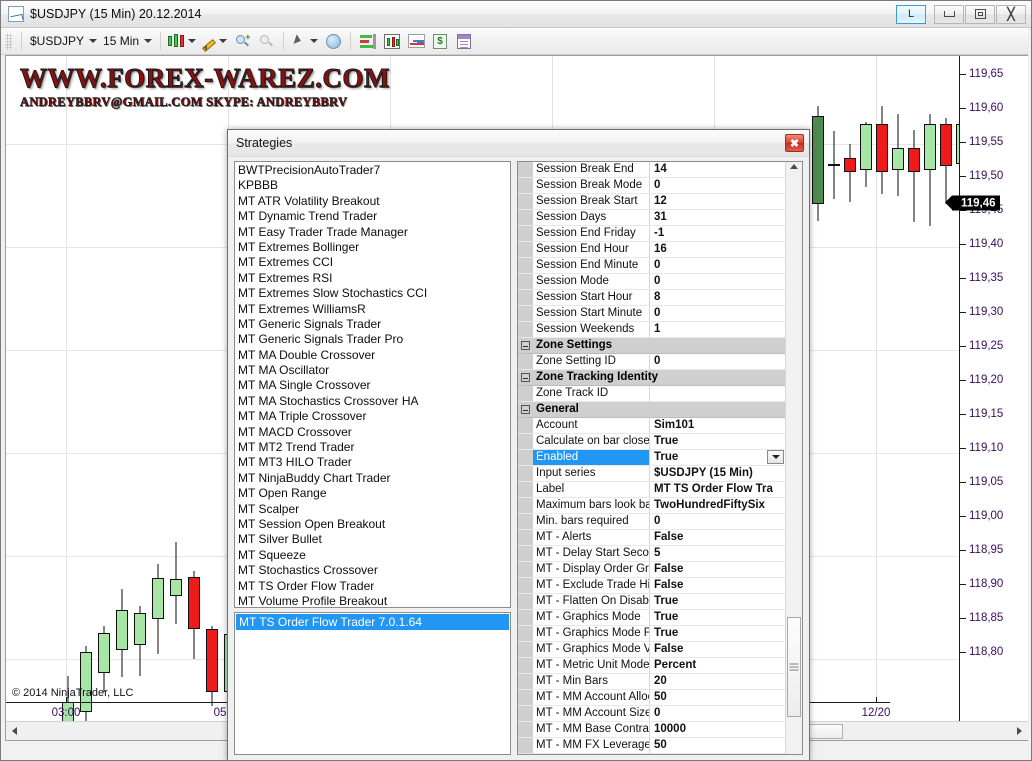 The image size is (1032, 761). I want to click on property-value: 31, so click(717, 217).